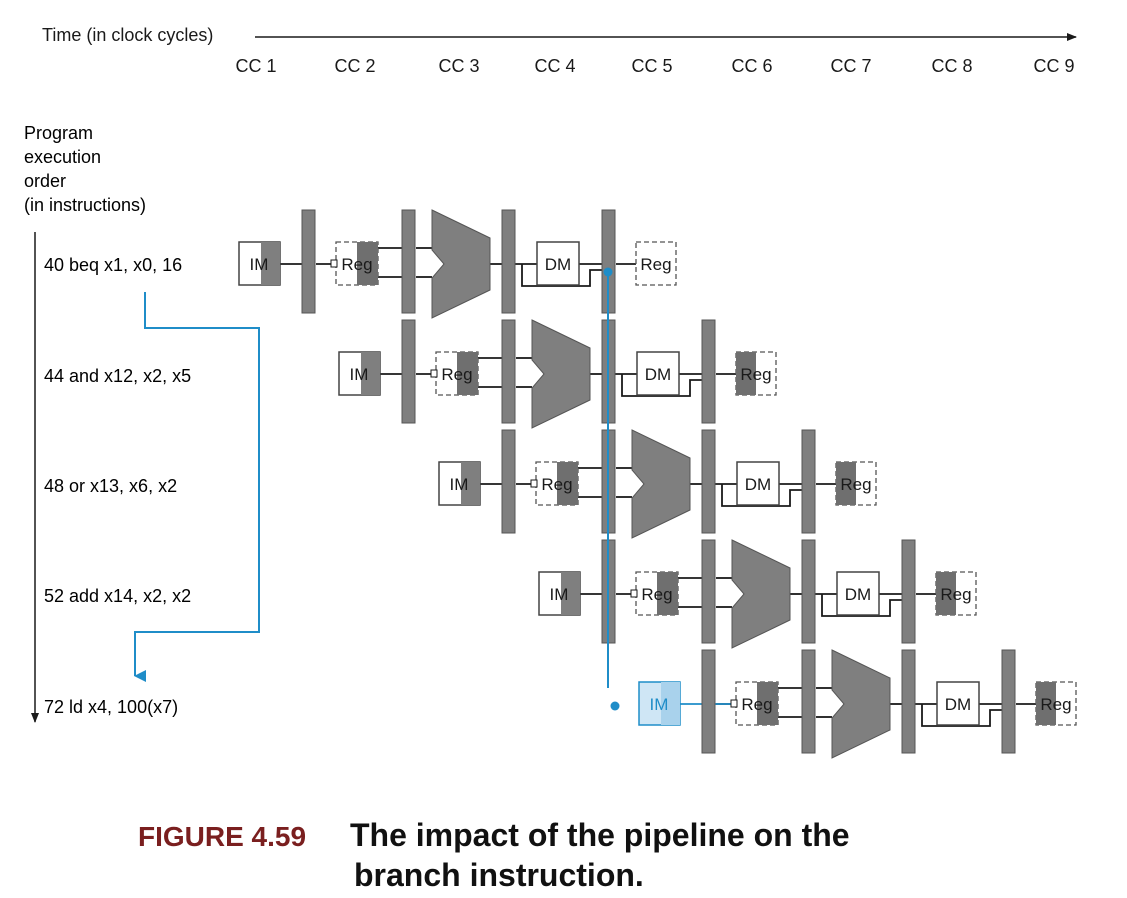  Describe the element at coordinates (458, 66) in the screenshot. I see `clock-cycle-label: CC 3` at that location.